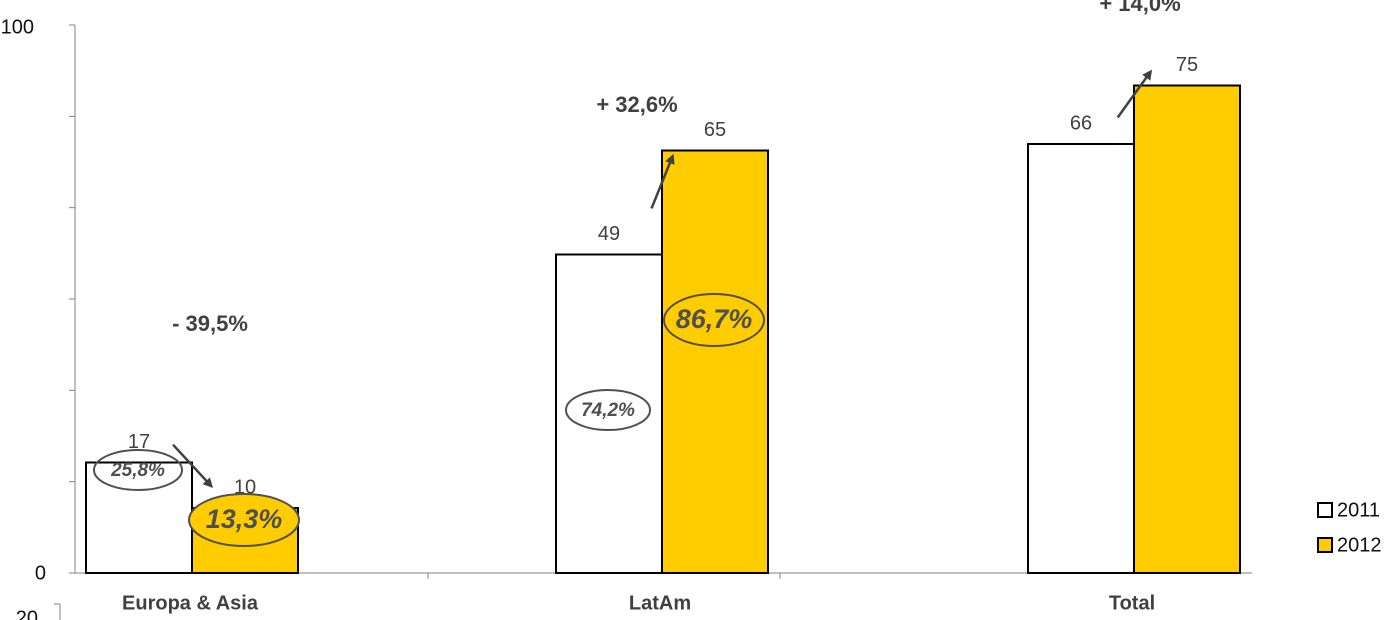 Image resolution: width=1400 pixels, height=620 pixels. What do you see at coordinates (1139, 8) in the screenshot?
I see `change-label: + 14,0%` at bounding box center [1139, 8].